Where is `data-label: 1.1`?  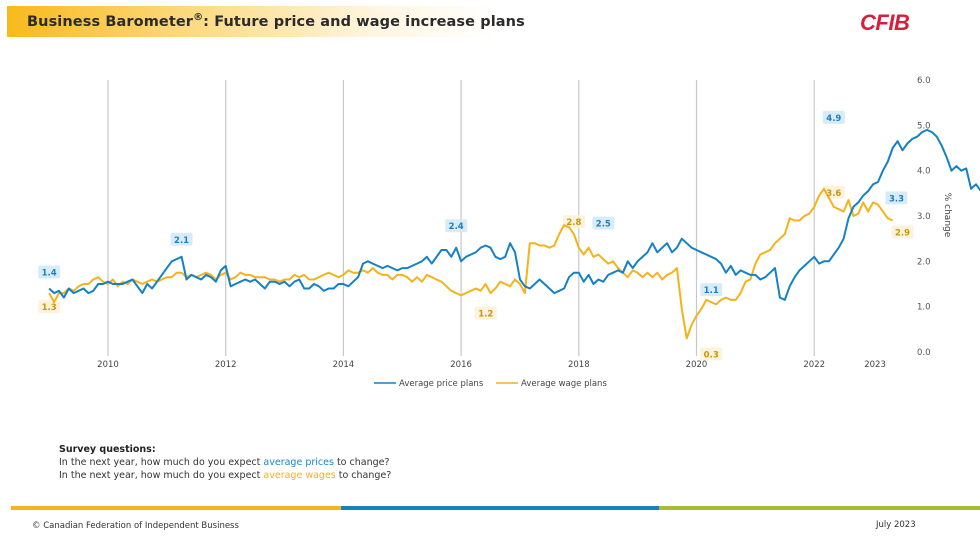
data-label: 1.1 is located at coordinates (711, 291).